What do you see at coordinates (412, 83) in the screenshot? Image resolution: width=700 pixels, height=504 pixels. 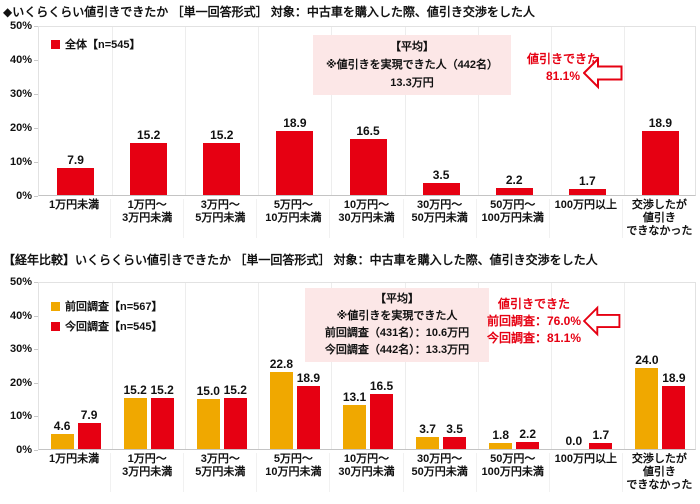 I see `average-annotation-line: 13.3万円` at bounding box center [412, 83].